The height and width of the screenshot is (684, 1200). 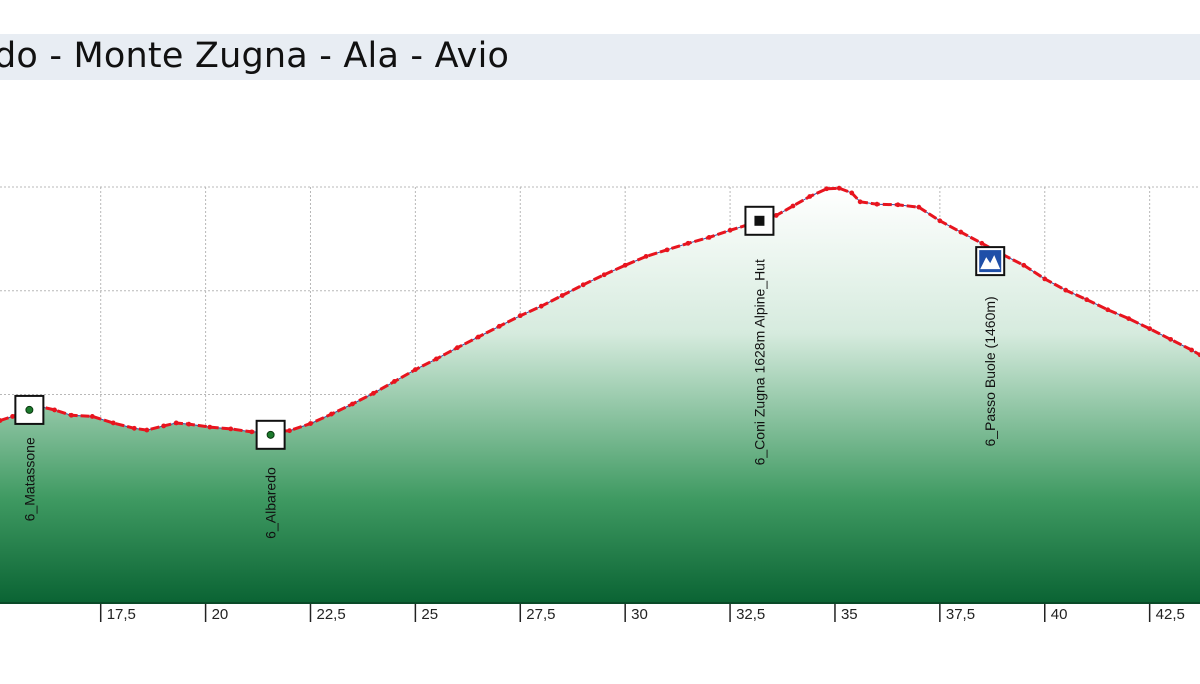 What do you see at coordinates (29, 479) in the screenshot?
I see `waypoint-label: 6_Matassone` at bounding box center [29, 479].